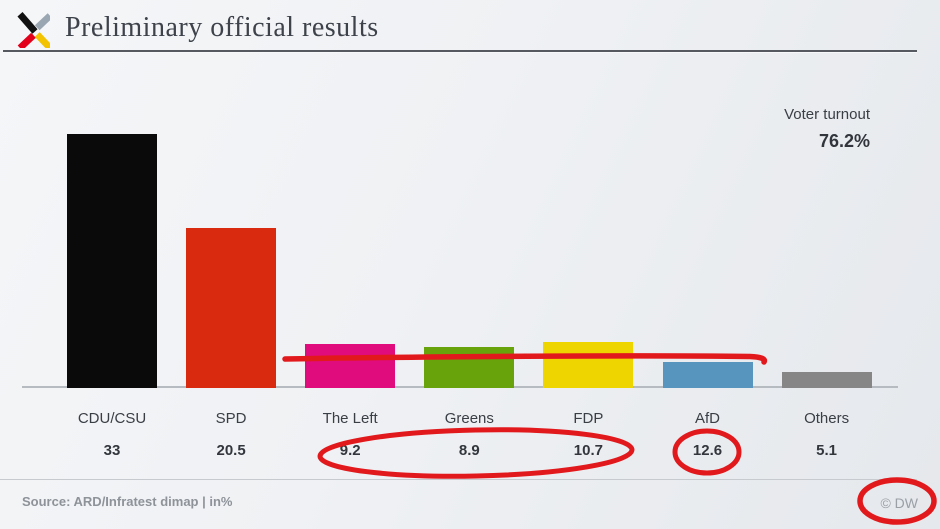 Image resolution: width=940 pixels, height=529 pixels. Describe the element at coordinates (469, 450) in the screenshot. I see `party-value: 8.9` at that location.